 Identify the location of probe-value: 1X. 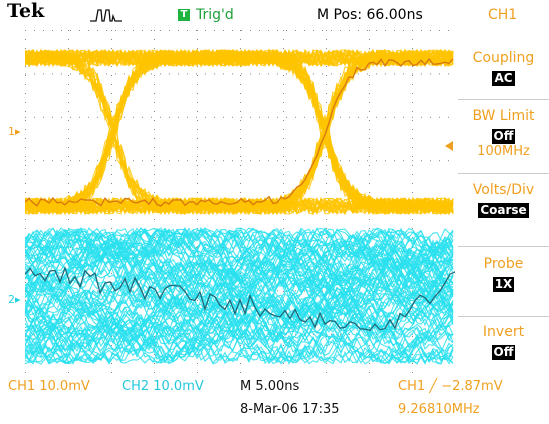
(503, 284).